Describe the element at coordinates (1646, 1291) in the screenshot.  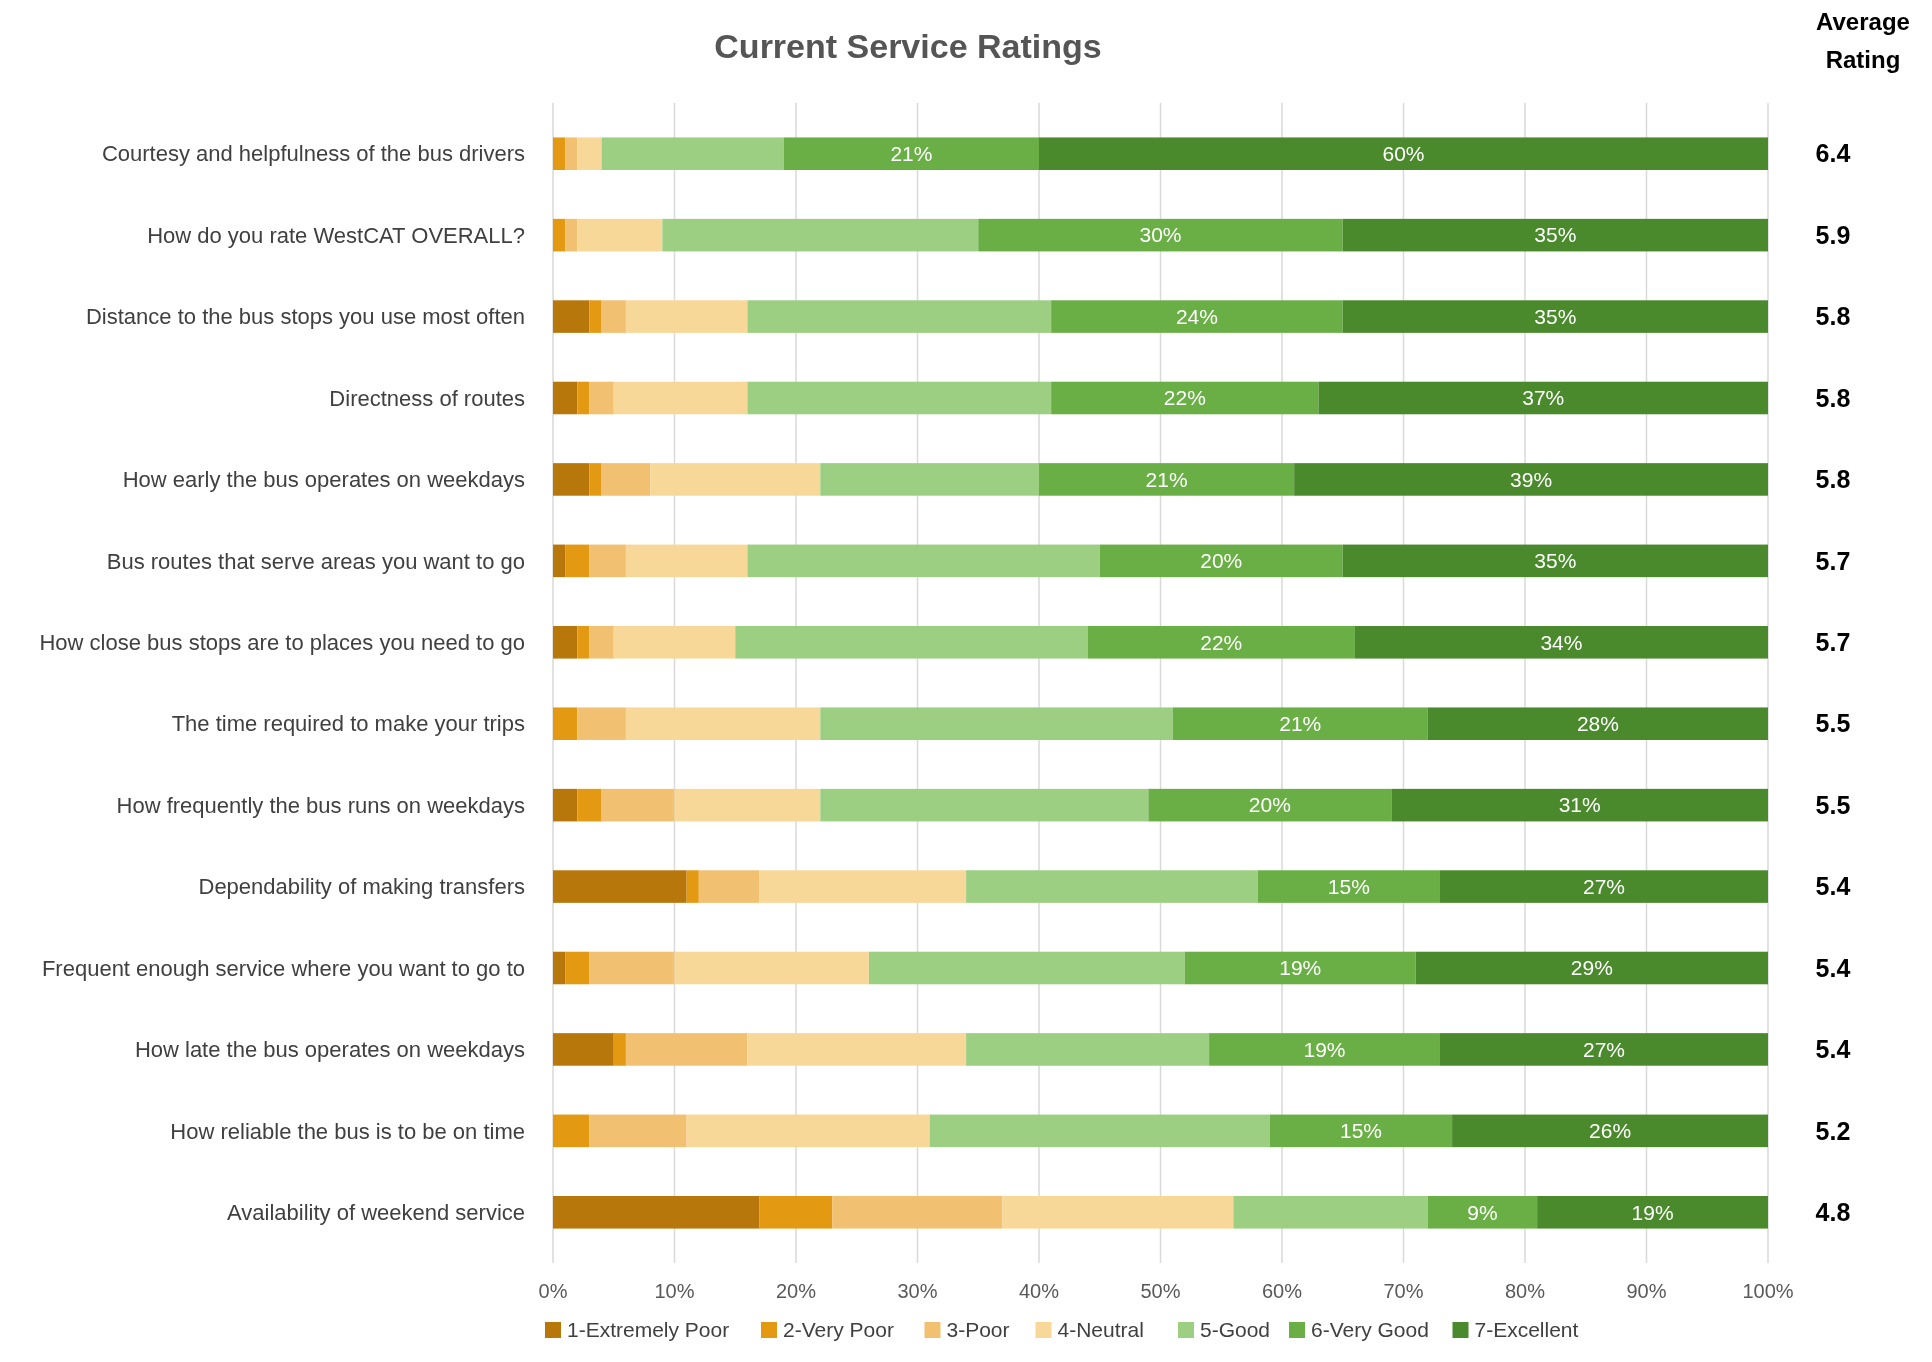
I see `x-tick-label: 90%` at that location.